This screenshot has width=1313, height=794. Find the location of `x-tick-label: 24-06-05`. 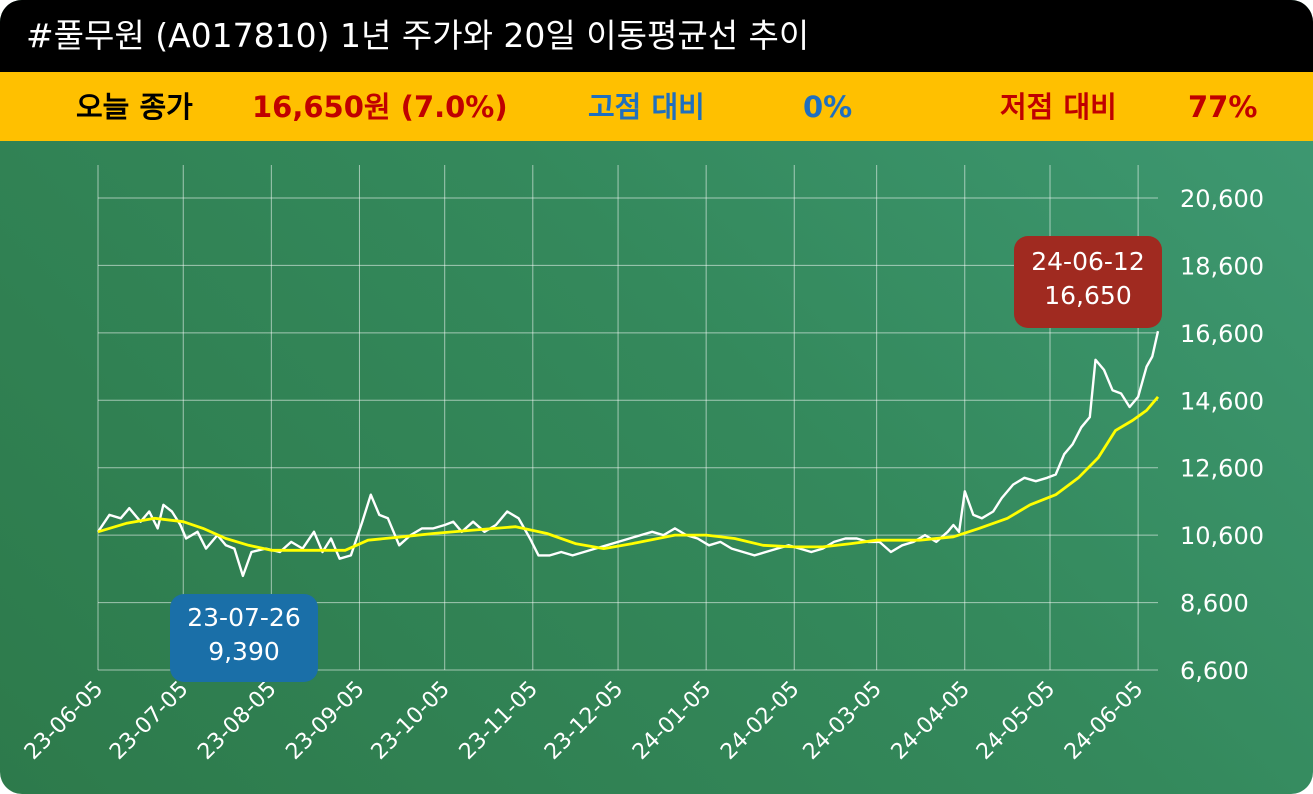

x-tick-label: 24-06-05 is located at coordinates (1104, 721).